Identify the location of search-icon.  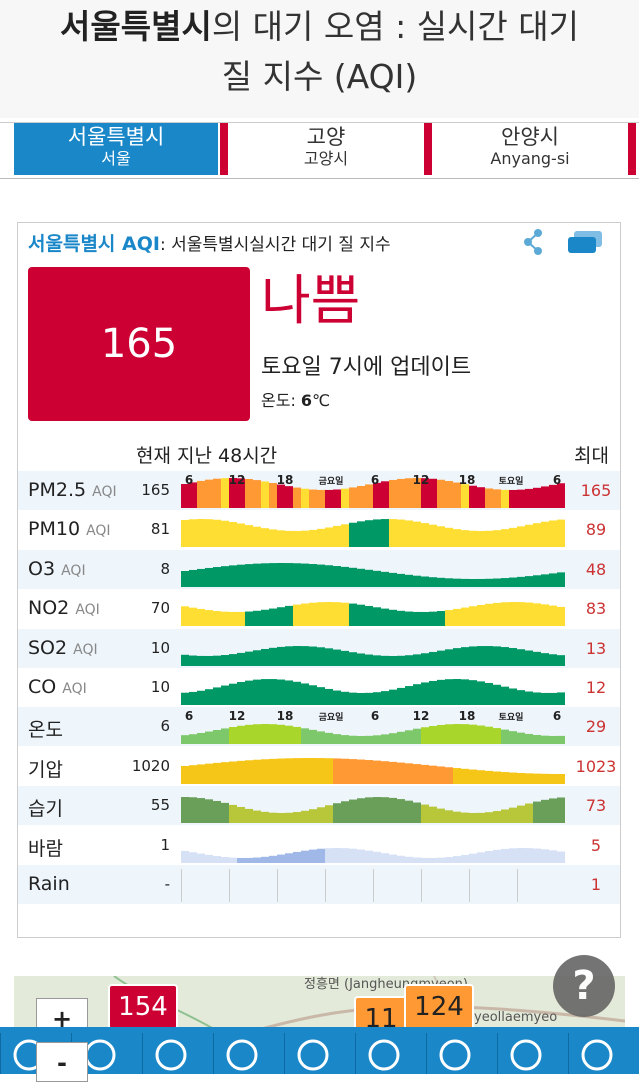
(383, 1053).